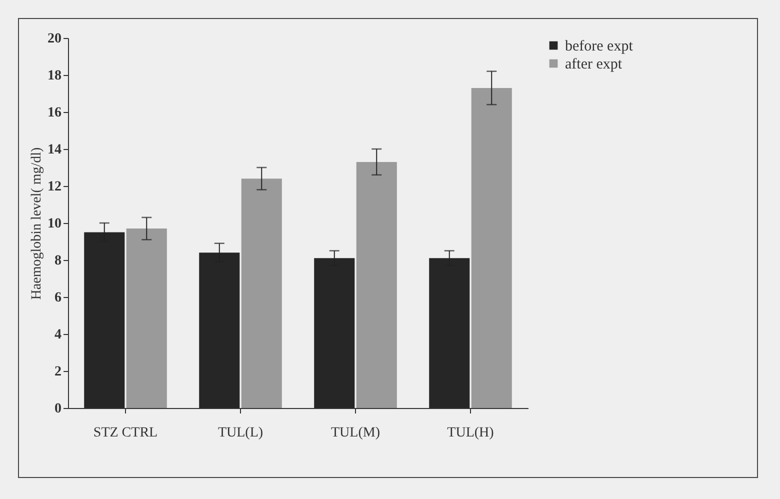 The height and width of the screenshot is (499, 780). What do you see at coordinates (599, 46) in the screenshot?
I see `legend-label: before expt` at bounding box center [599, 46].